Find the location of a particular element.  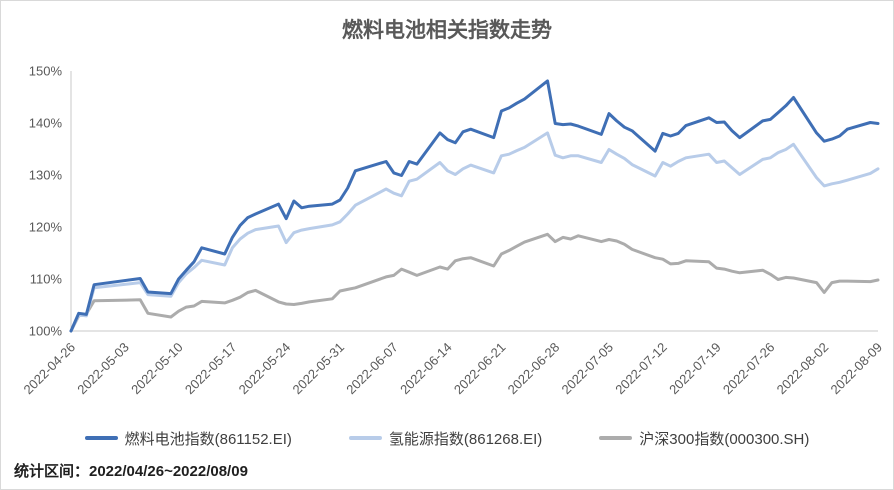

x-tick-label: 2022-07-26 is located at coordinates (749, 369).